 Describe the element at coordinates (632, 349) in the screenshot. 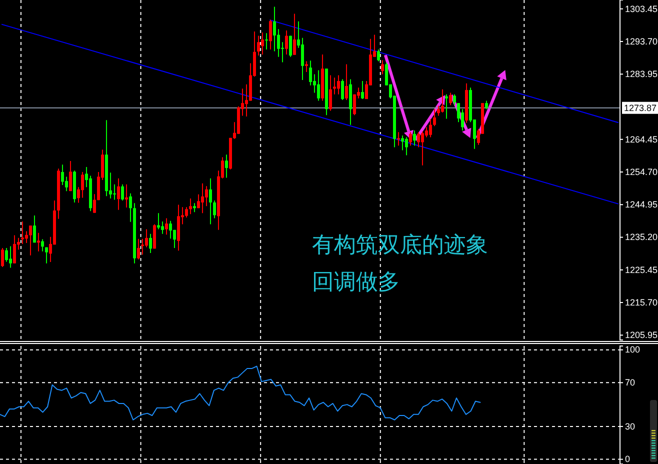

I see `y-tick-label: 100` at that location.